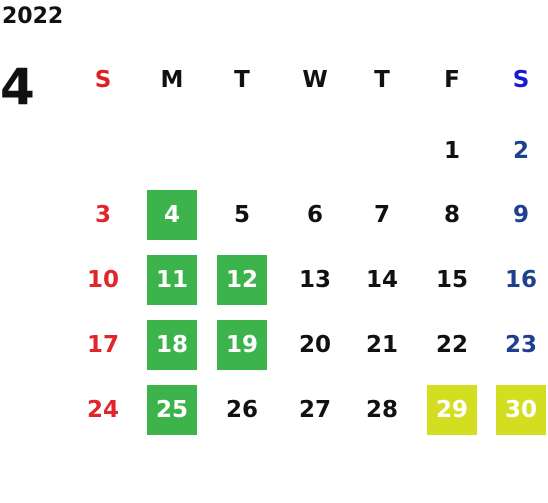 The height and width of the screenshot is (503, 548). Describe the element at coordinates (314, 280) in the screenshot. I see `day-cell: 13` at that location.